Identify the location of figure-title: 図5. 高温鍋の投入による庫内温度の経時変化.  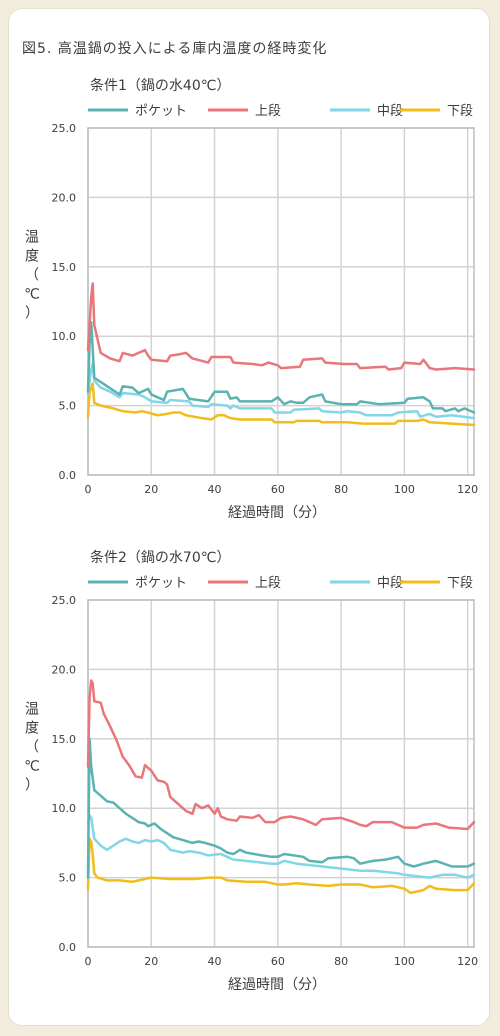
(175, 49).